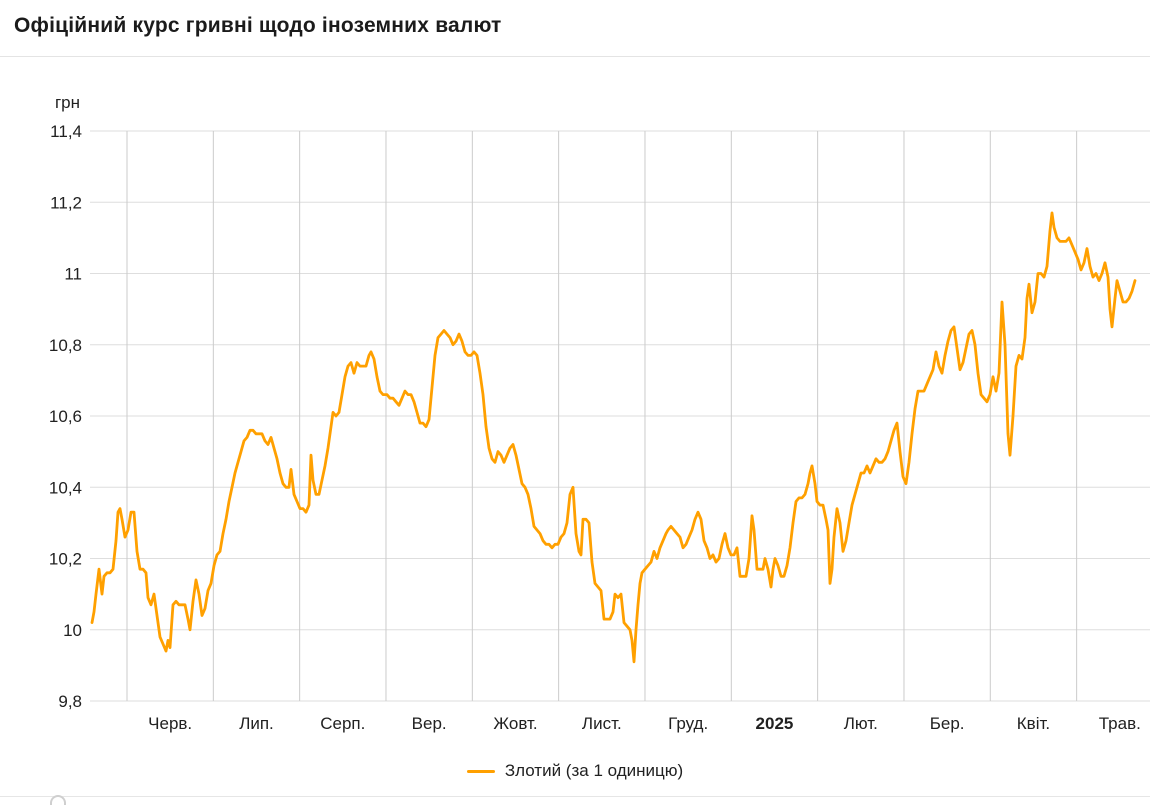 This screenshot has width=1150, height=805. What do you see at coordinates (602, 723) in the screenshot?
I see `x-tick-label: Лист.` at bounding box center [602, 723].